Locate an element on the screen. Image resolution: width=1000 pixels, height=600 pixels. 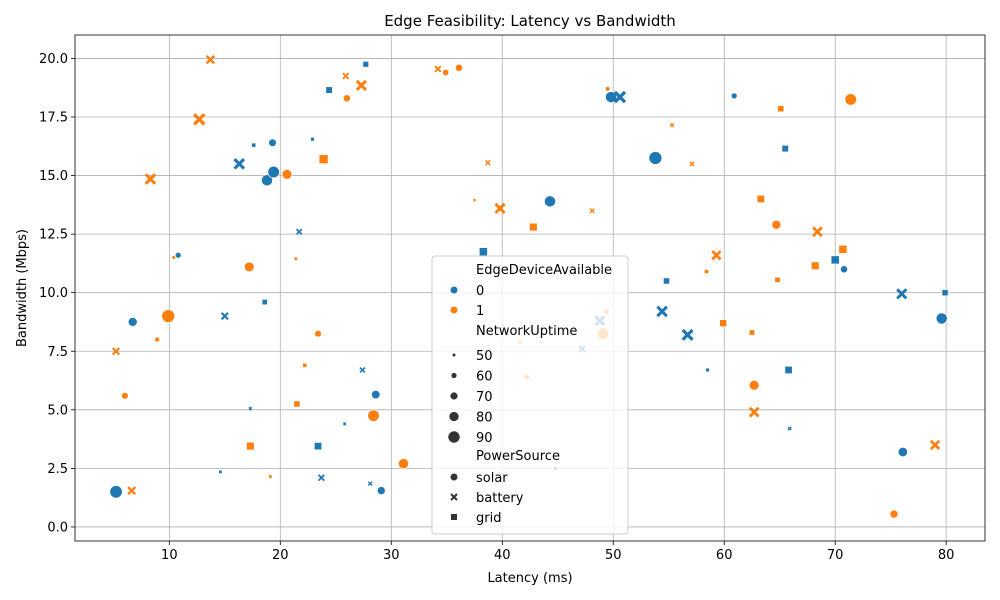
y-tick-label: 15.0 is located at coordinates (53, 176).